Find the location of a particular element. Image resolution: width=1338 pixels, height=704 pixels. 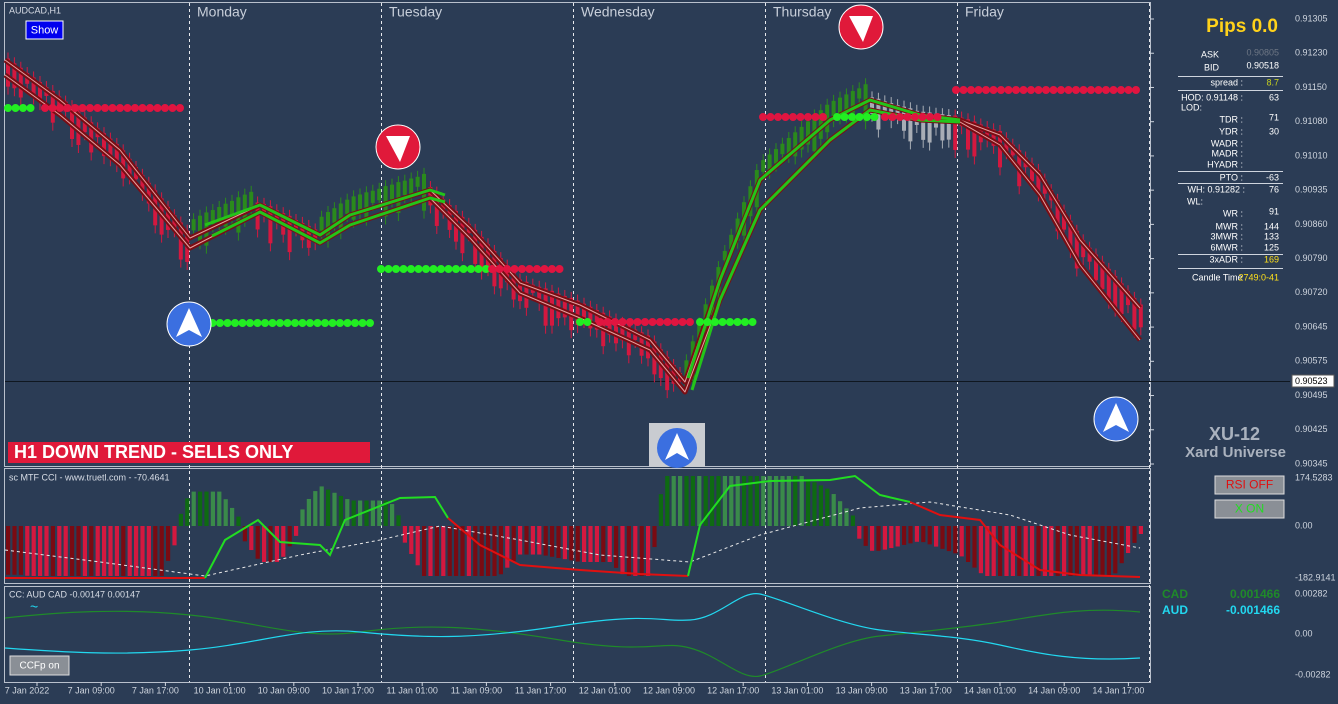

panel-value: 71 is located at coordinates (1274, 117).